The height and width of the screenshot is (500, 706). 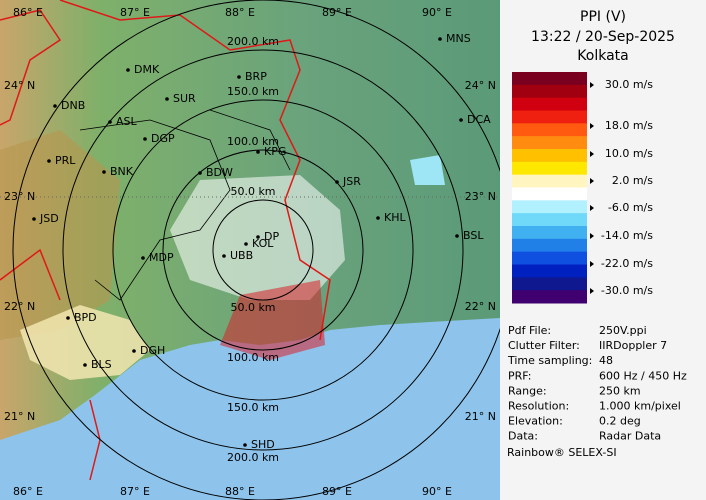 What do you see at coordinates (480, 85) in the screenshot?
I see `lat-label: 24° N` at bounding box center [480, 85].